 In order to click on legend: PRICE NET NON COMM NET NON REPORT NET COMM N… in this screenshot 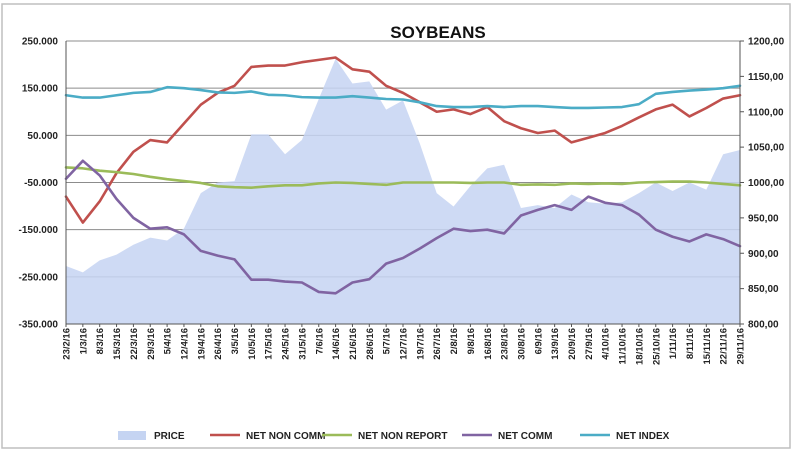, I will do `click(394, 436)`.